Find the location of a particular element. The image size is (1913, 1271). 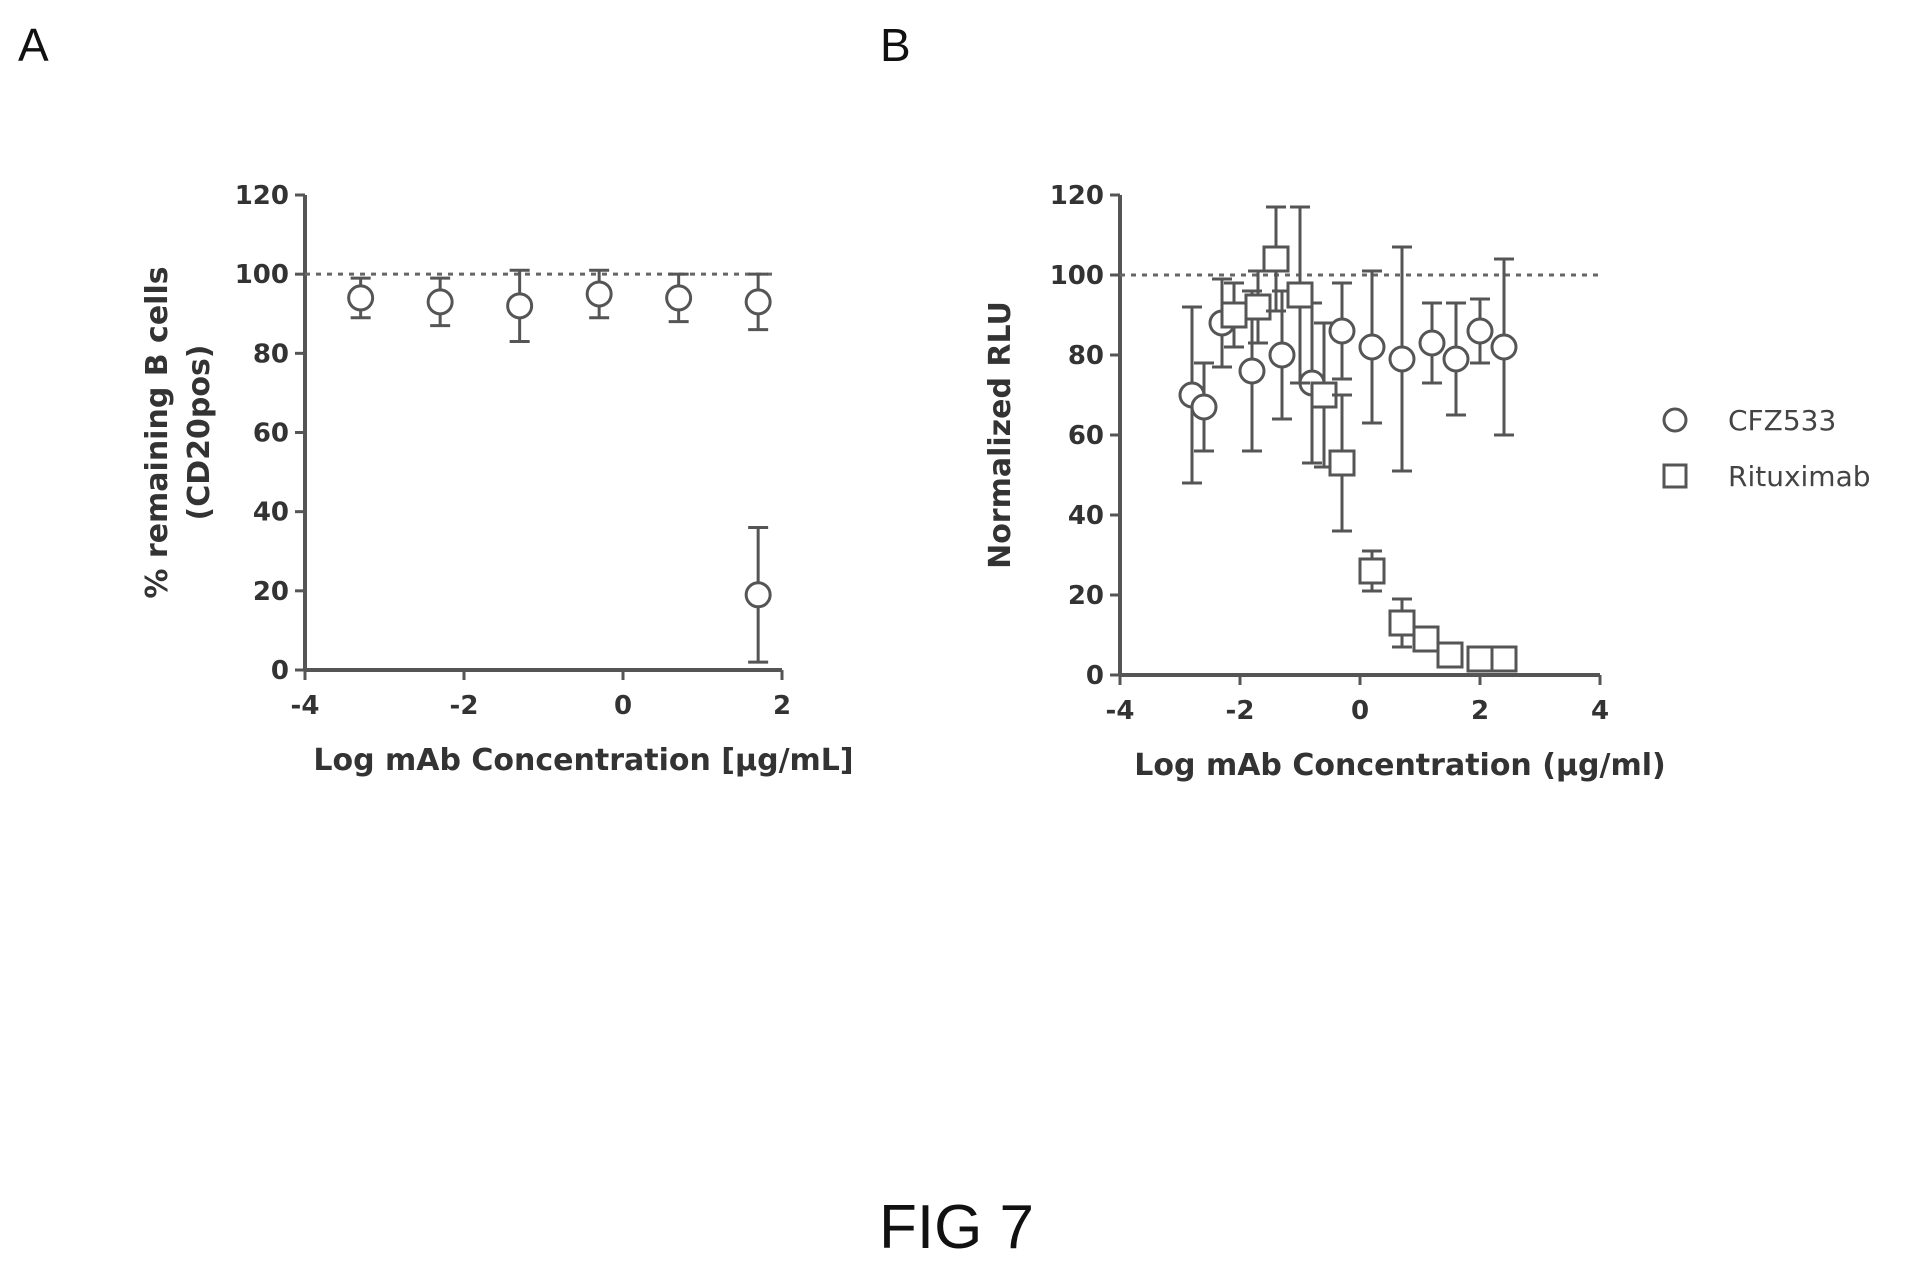

legend-label: Rituximab is located at coordinates (1799, 476).